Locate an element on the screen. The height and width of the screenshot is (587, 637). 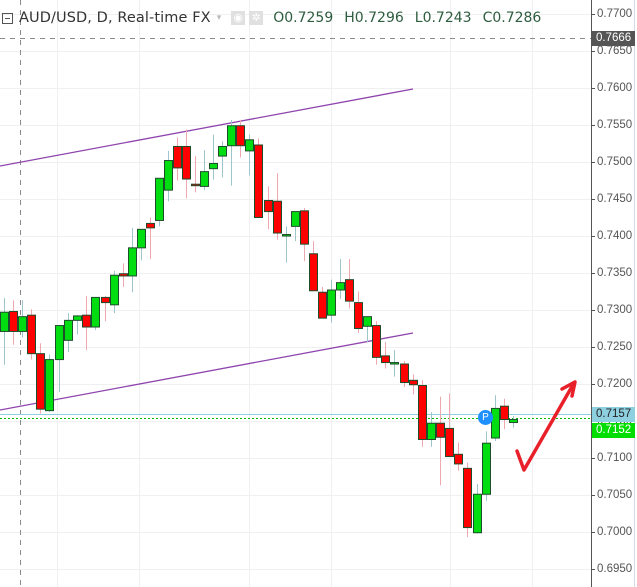
ohlc-high: H0.7296 is located at coordinates (374, 18).